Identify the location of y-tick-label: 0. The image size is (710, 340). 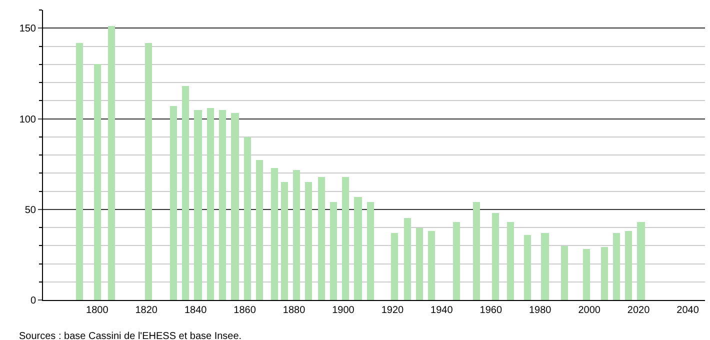
(33, 301).